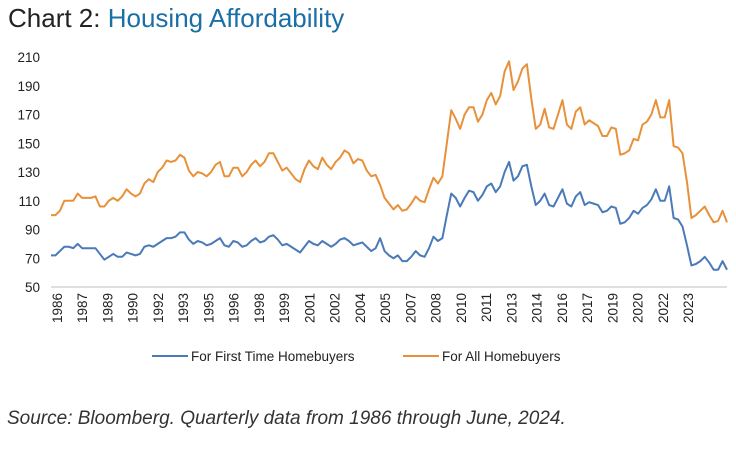  I want to click on x-tick-label: 2017, so click(587, 308).